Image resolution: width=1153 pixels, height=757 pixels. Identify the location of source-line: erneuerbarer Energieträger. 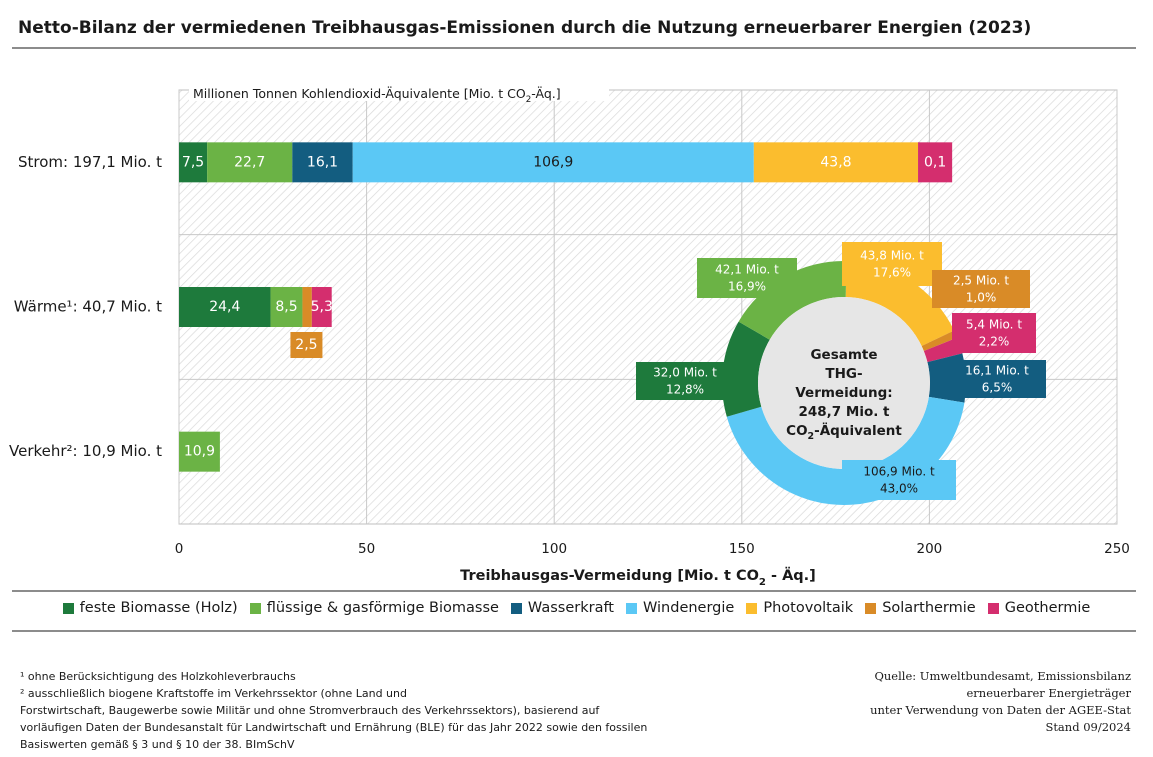
(1049, 693).